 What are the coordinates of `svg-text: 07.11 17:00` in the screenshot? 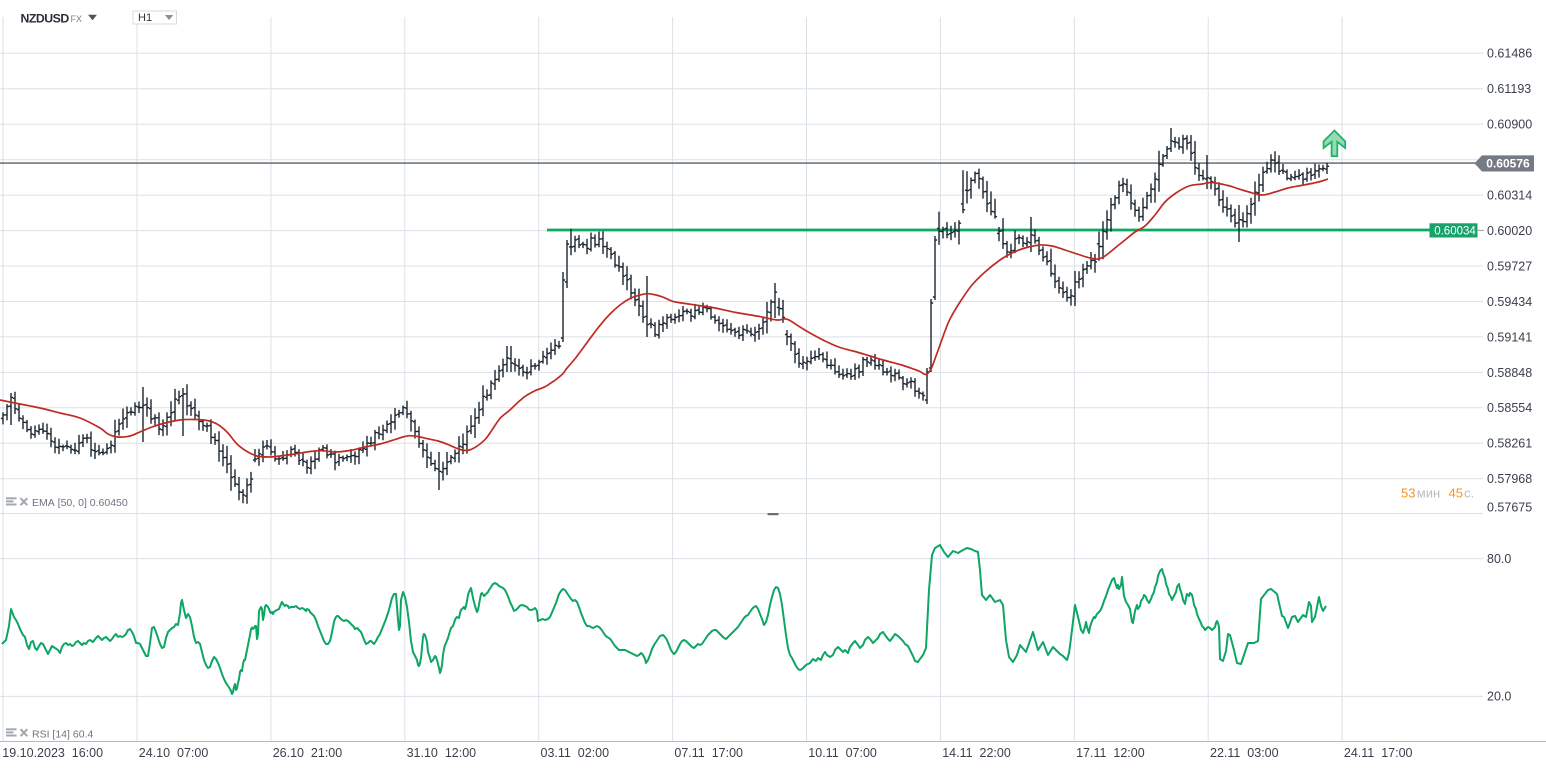 It's located at (708, 753).